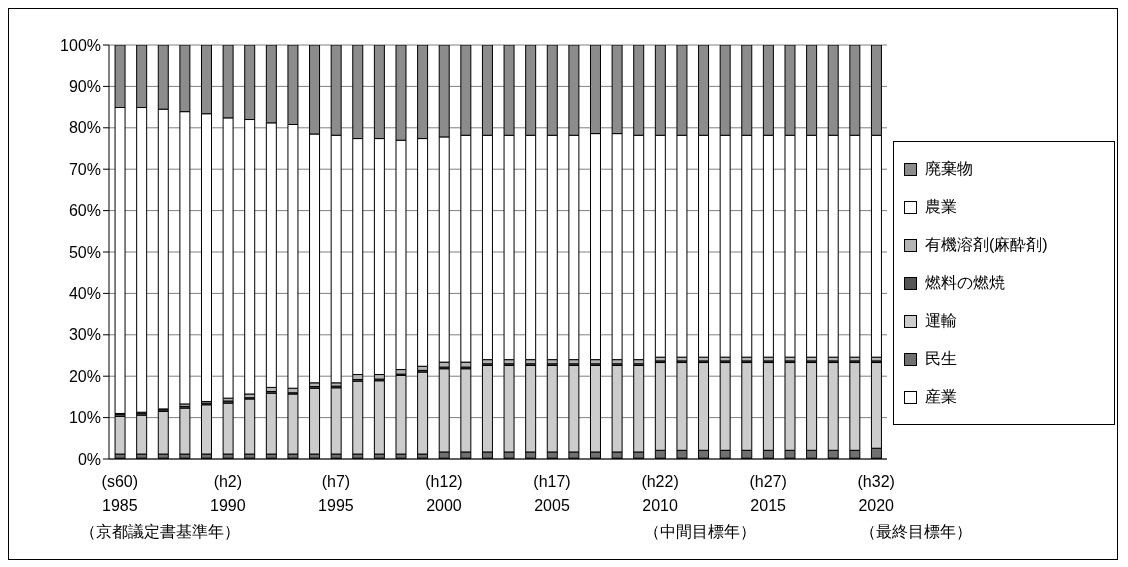  I want to click on legend-label: 民生, so click(941, 358).